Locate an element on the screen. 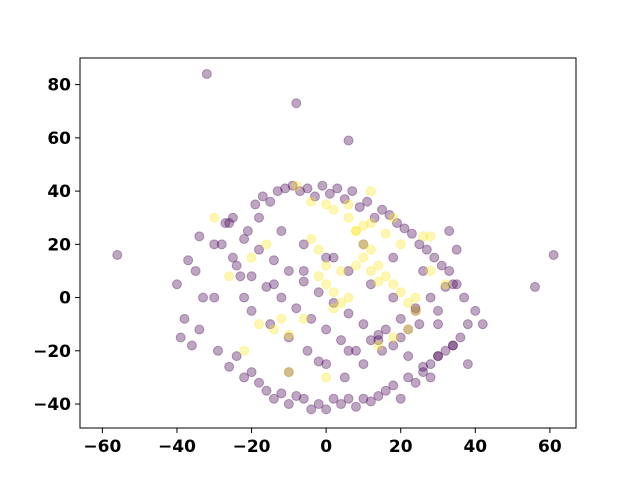 The height and width of the screenshot is (480, 640). y-tick-label: 0 is located at coordinates (65, 299).